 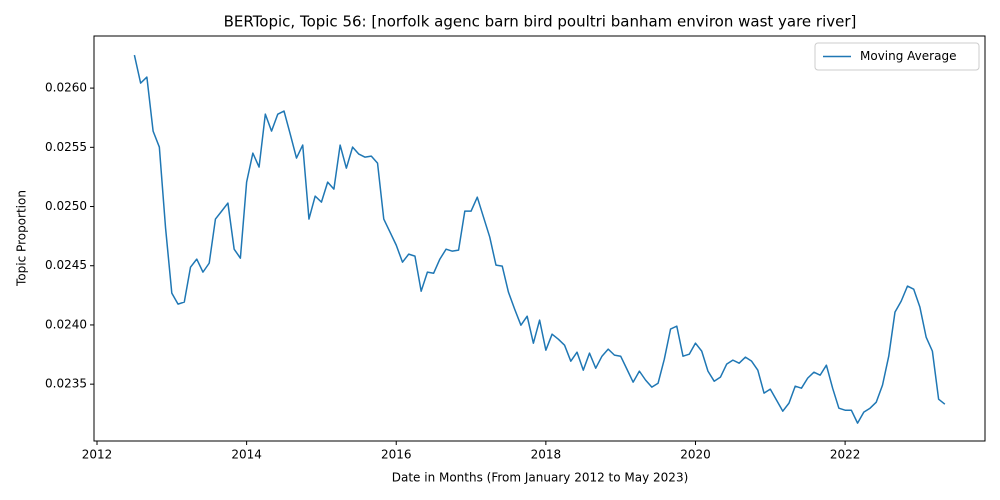 I want to click on x-tick-label: 2012, so click(x=97, y=455).